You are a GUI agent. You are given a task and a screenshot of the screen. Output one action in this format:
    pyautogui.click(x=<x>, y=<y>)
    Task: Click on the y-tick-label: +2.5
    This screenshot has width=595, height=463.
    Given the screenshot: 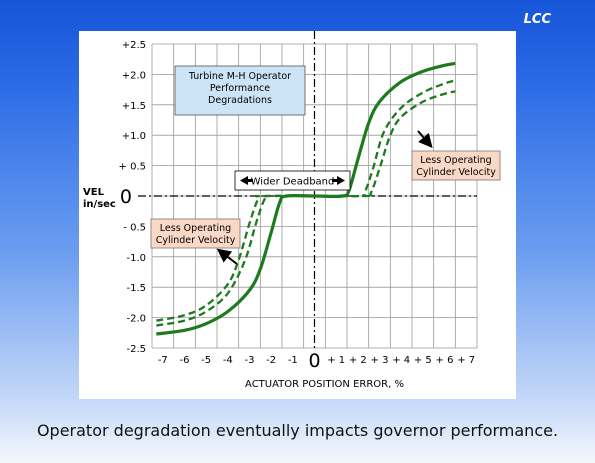 What is the action you would take?
    pyautogui.click(x=134, y=45)
    